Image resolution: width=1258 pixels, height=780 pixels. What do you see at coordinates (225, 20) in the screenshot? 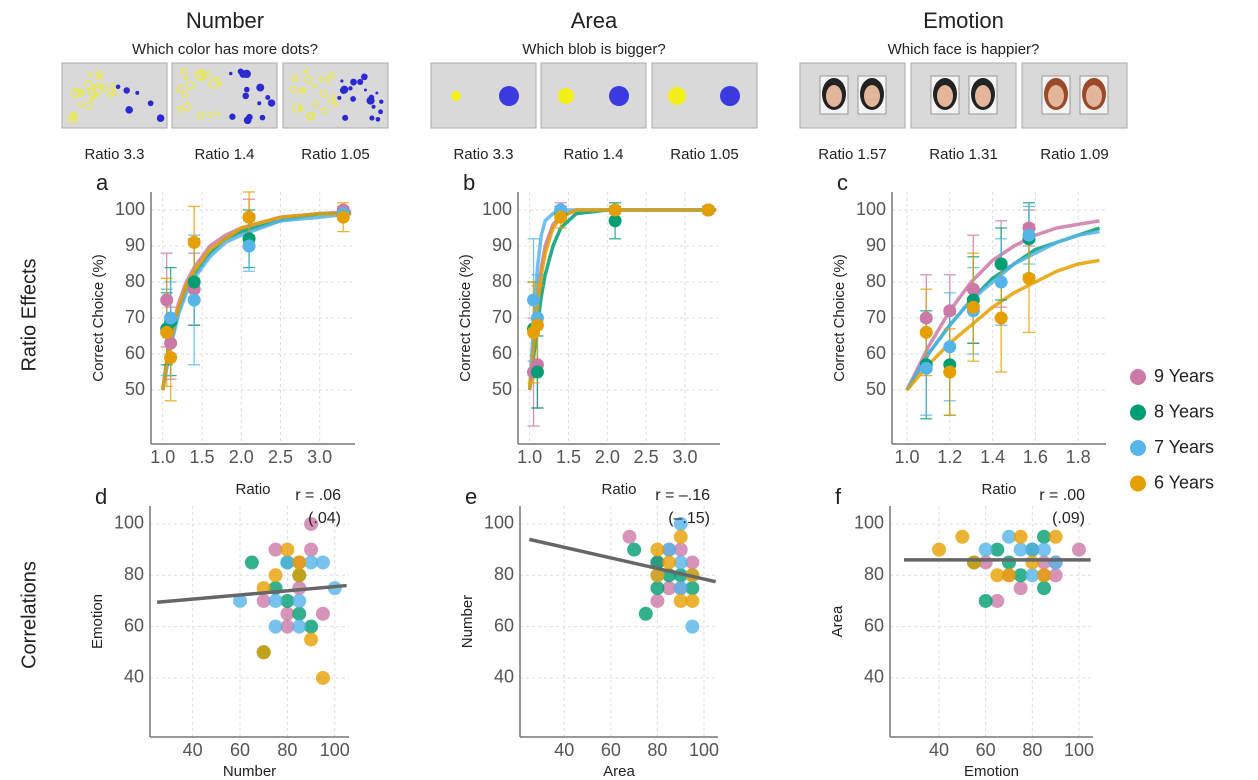
I see `column-title: Number` at bounding box center [225, 20].